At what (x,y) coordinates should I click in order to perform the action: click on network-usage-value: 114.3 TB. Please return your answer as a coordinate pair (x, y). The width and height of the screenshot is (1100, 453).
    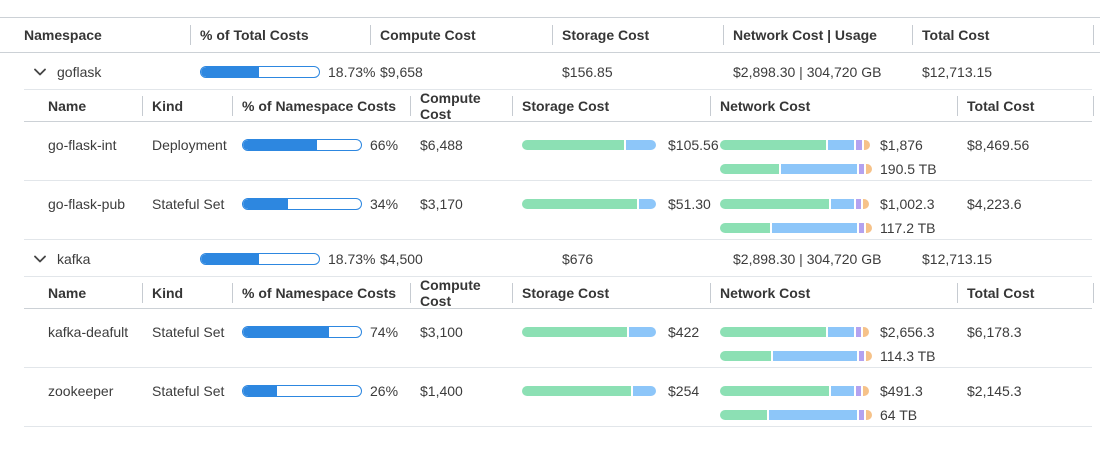
    Looking at the image, I should click on (908, 356).